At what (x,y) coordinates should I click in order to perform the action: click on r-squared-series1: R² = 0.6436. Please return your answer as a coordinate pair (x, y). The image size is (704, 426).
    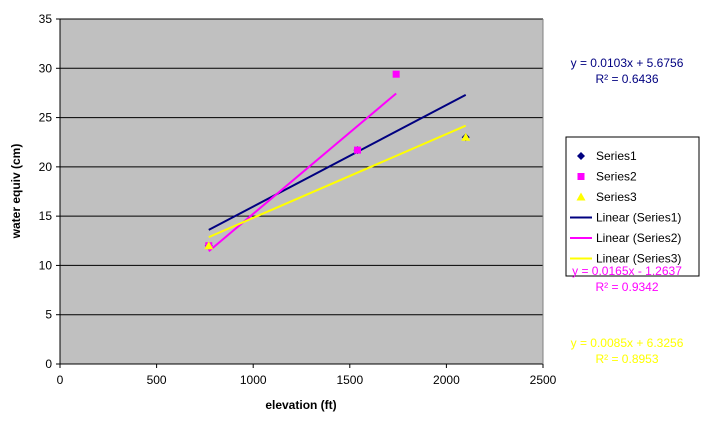
    Looking at the image, I should click on (626, 79).